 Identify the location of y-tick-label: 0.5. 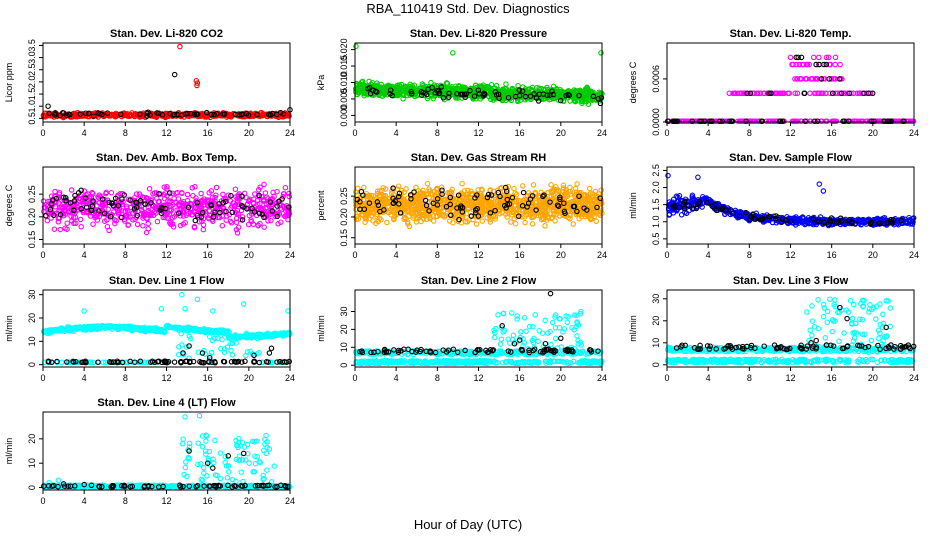
(656, 239).